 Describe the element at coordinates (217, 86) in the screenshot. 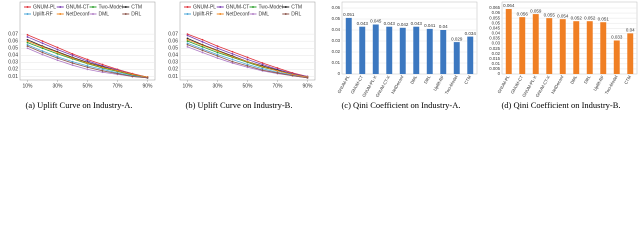

I see `x-tick-label: 30%` at that location.